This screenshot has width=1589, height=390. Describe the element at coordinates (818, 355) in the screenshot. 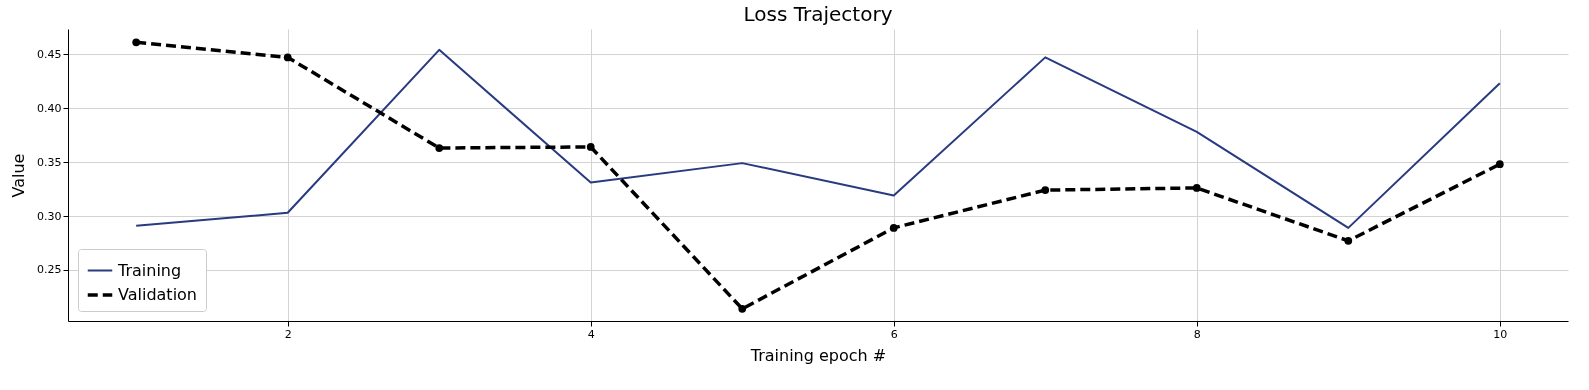

I see `x-axis-title: Training epoch #` at that location.